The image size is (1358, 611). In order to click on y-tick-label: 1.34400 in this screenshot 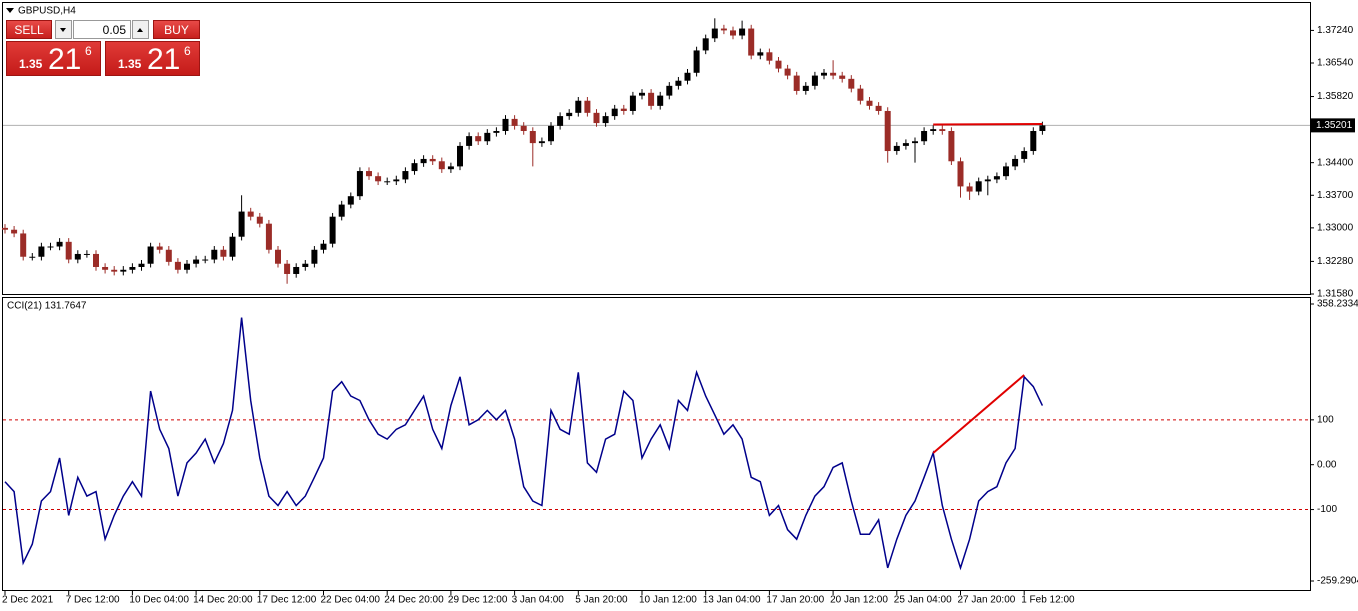, I will do `click(1335, 162)`.